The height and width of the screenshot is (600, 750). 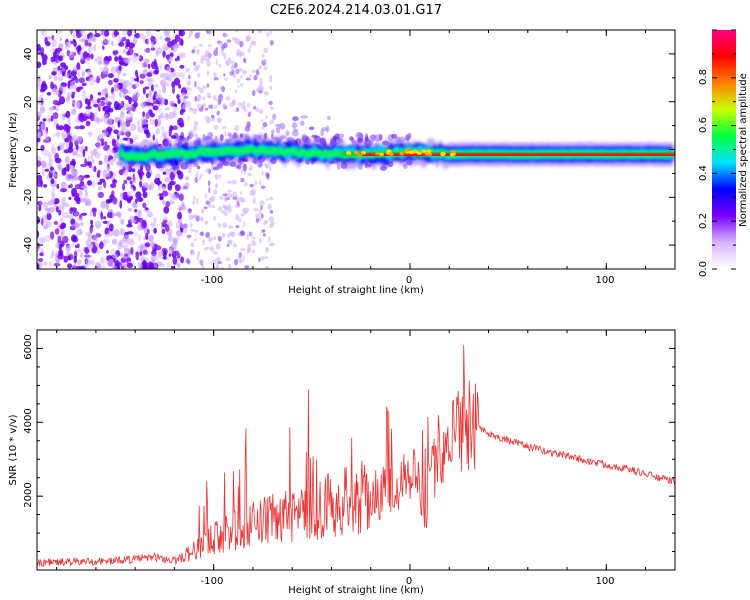 I want to click on ridge-hotspot, so click(x=356, y=152).